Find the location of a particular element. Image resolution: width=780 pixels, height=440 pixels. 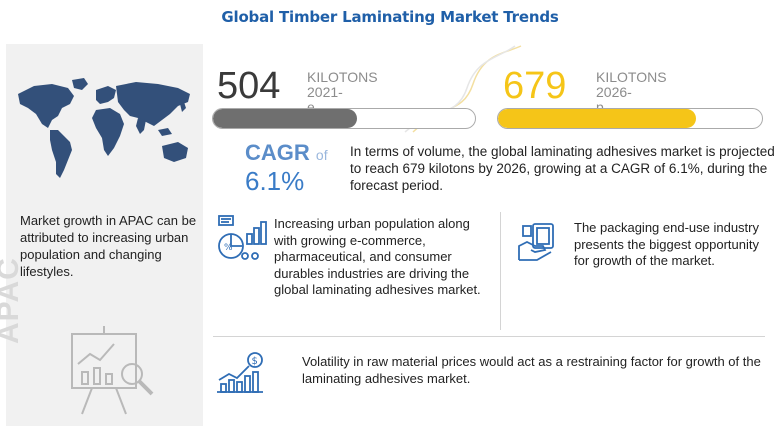

current-volume-value: 504 is located at coordinates (249, 86).